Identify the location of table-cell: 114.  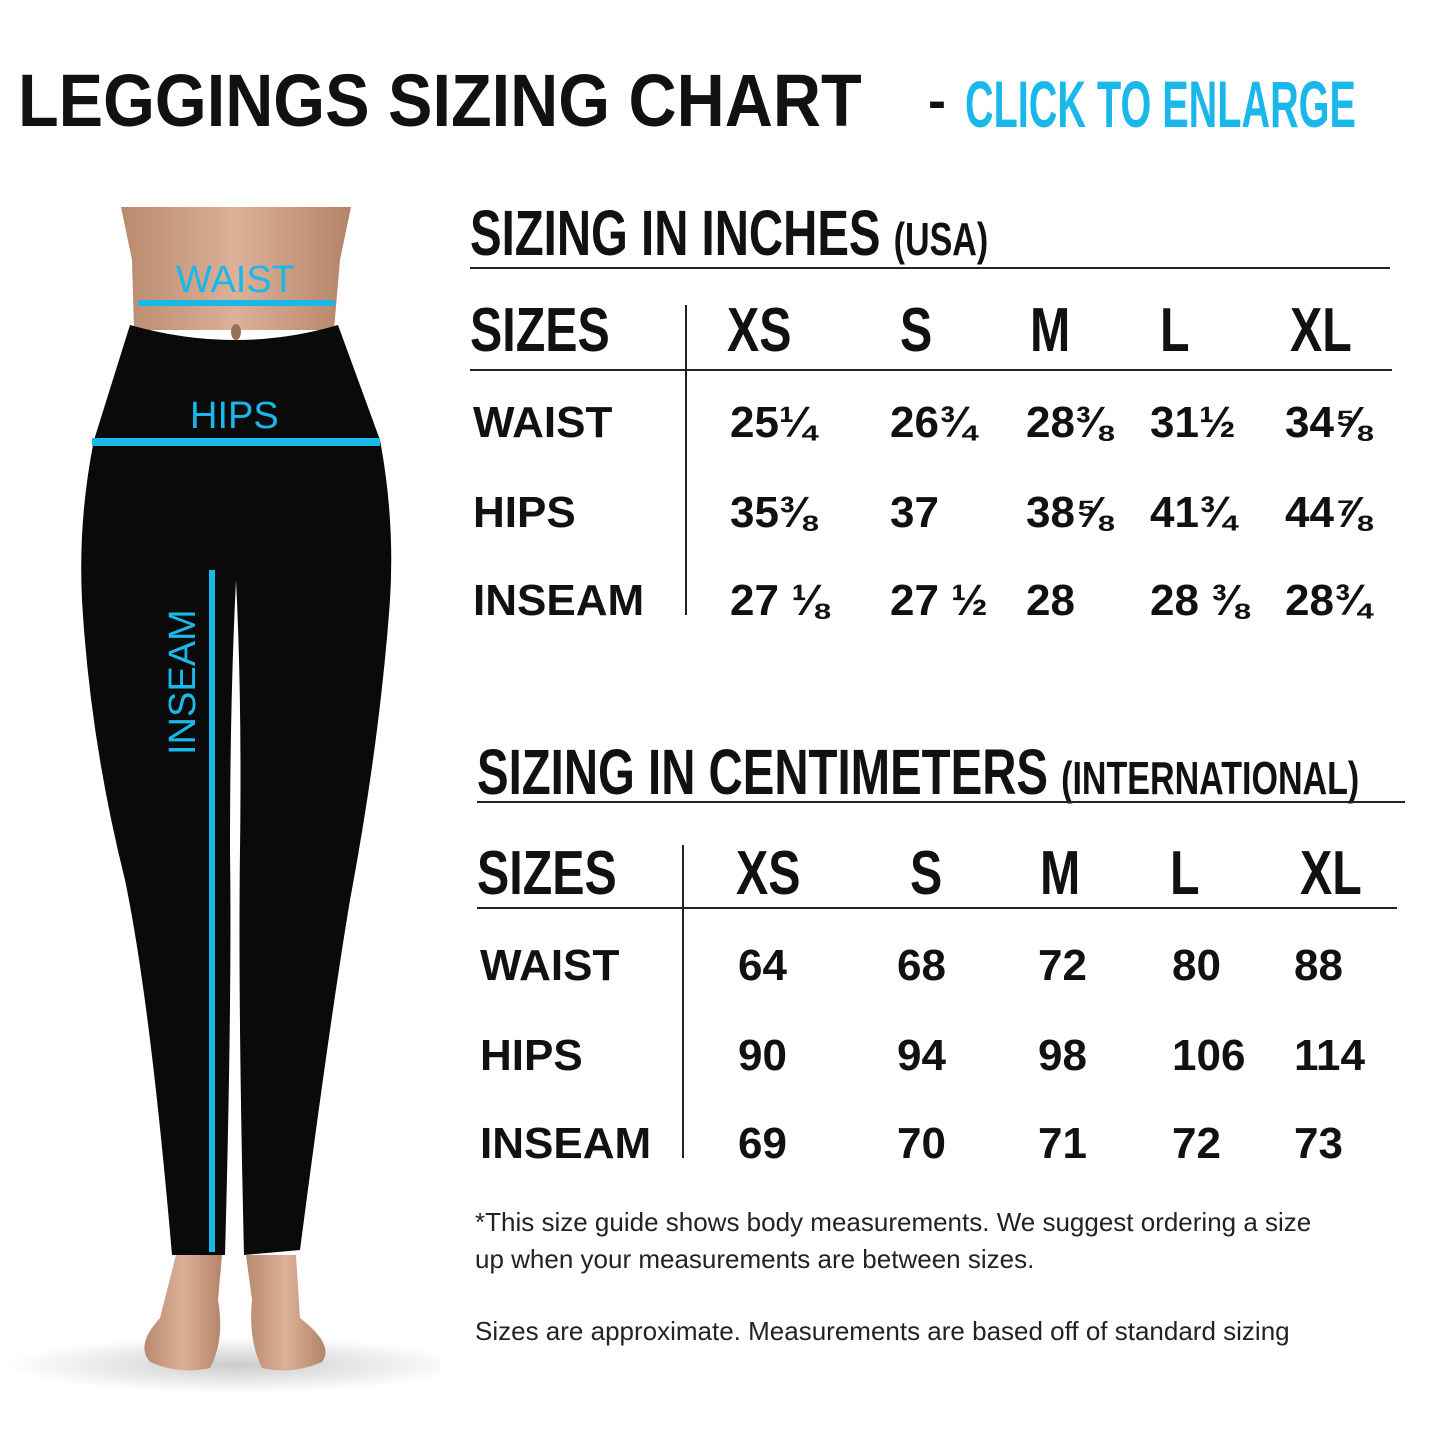
(1329, 1055).